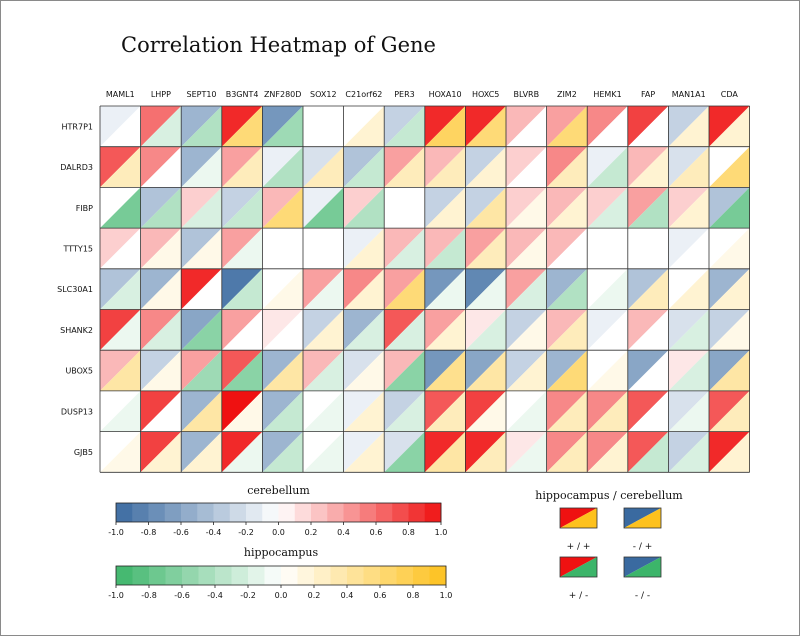 This screenshot has width=800, height=636. I want to click on cerebellum-colorbar-tick-label: -0.2, so click(246, 532).